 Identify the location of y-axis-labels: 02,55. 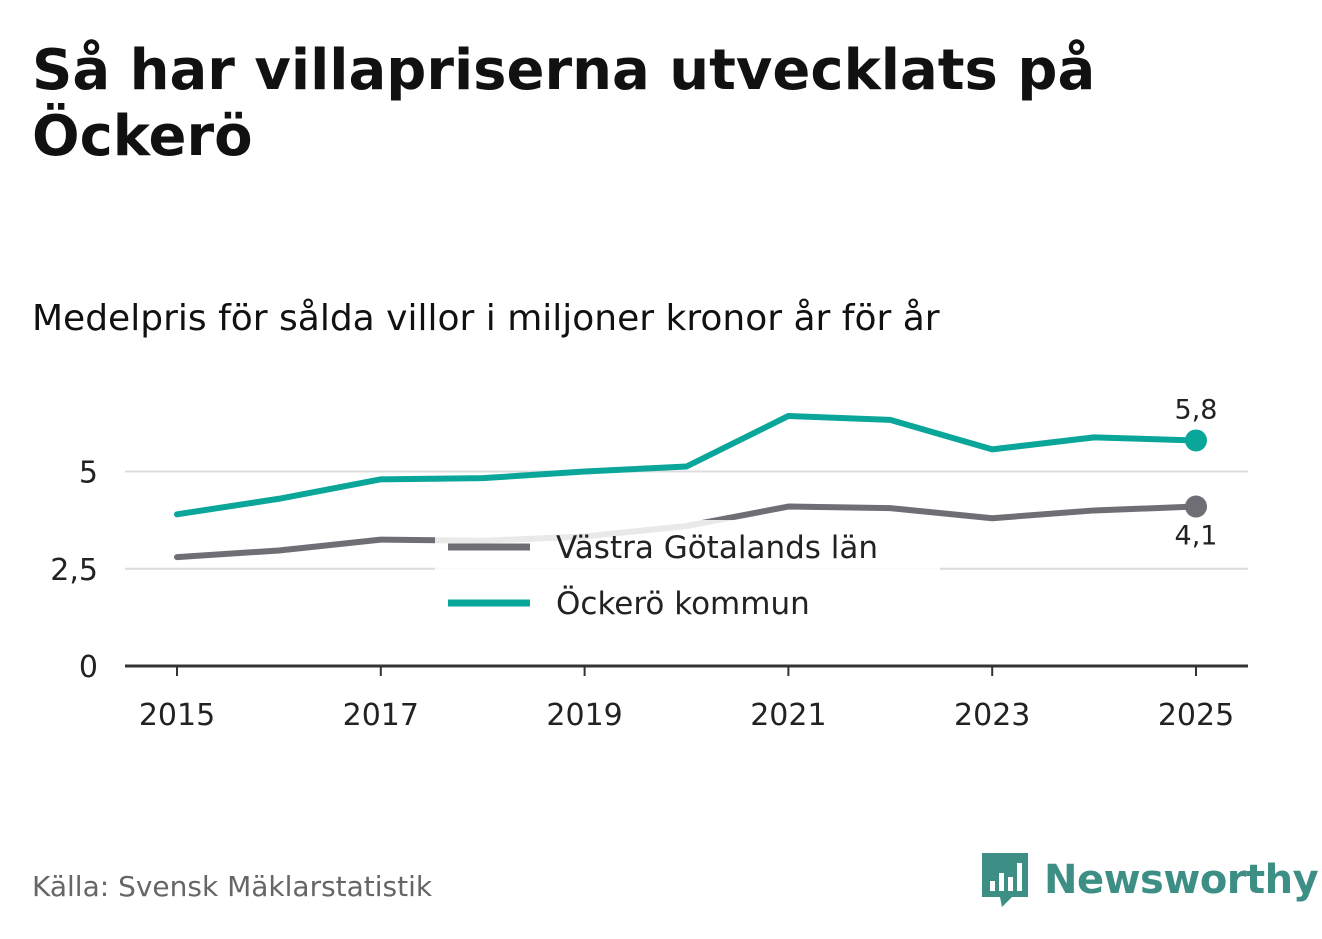
(74, 570).